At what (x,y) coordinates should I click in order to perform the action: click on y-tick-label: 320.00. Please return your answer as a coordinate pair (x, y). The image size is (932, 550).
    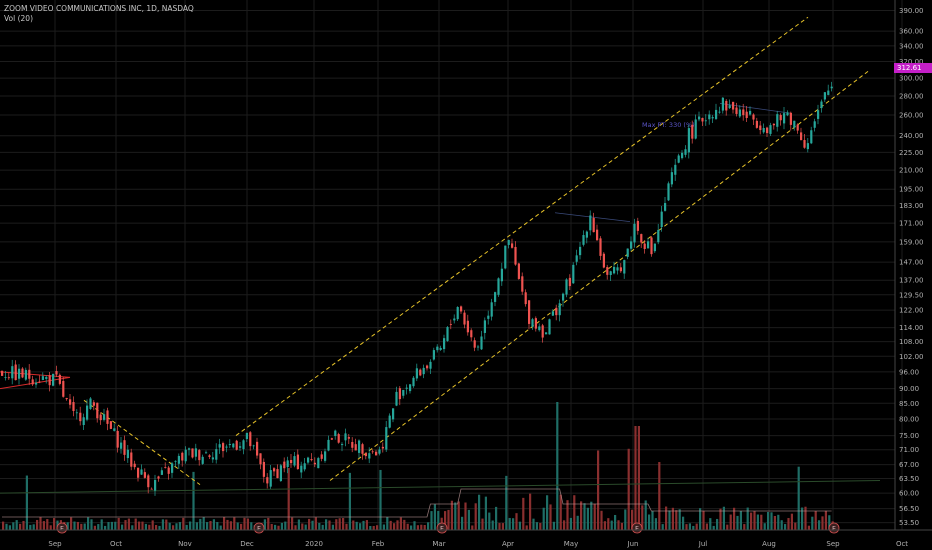
    Looking at the image, I should click on (911, 62).